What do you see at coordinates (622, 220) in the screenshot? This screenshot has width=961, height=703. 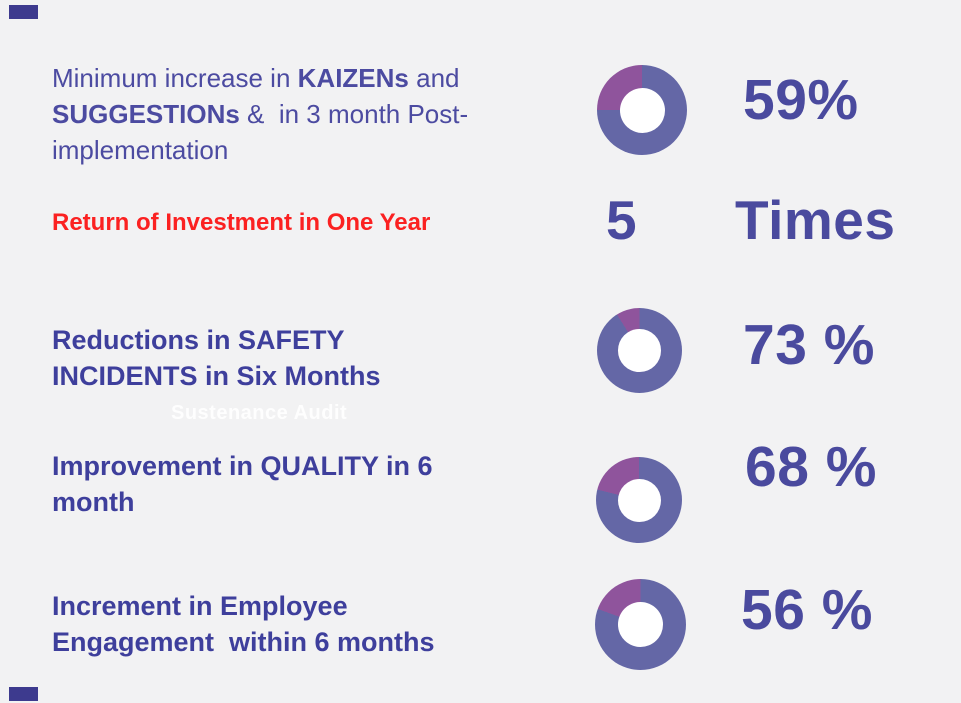 I see `metric-value-roi: 5` at bounding box center [622, 220].